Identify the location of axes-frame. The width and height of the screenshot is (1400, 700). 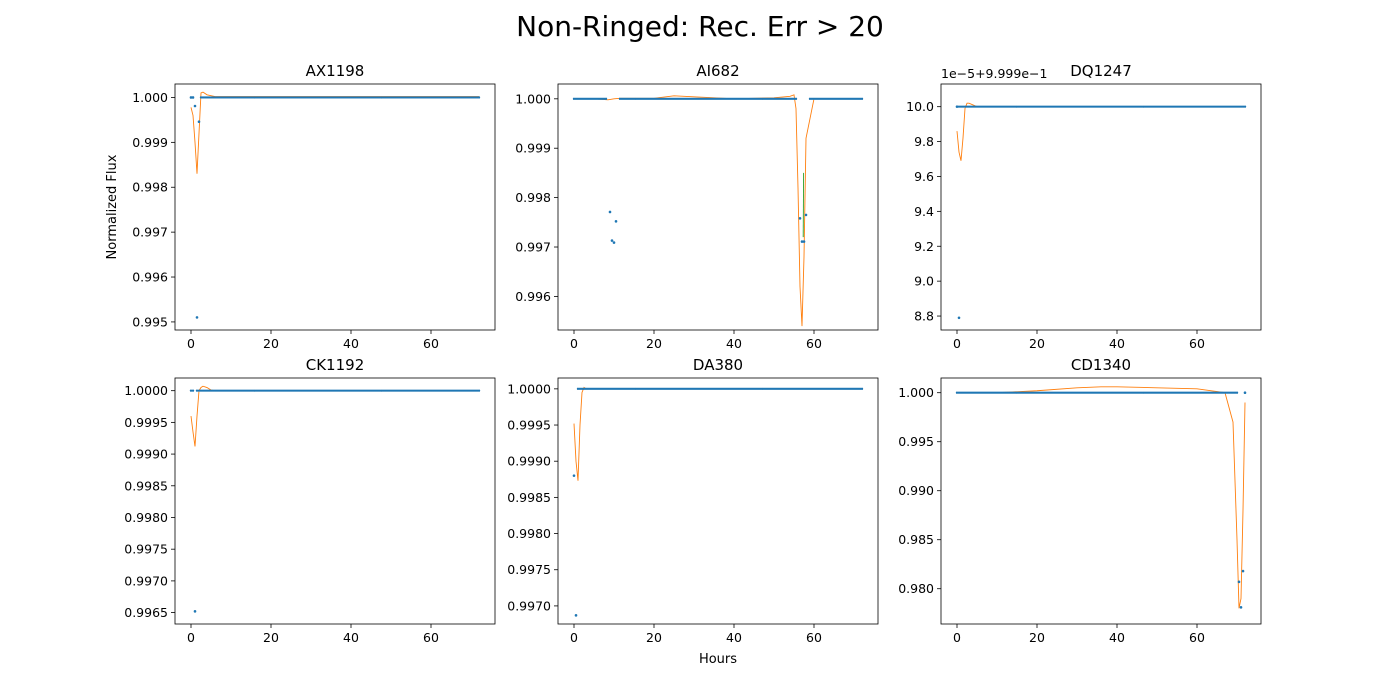
(718, 501).